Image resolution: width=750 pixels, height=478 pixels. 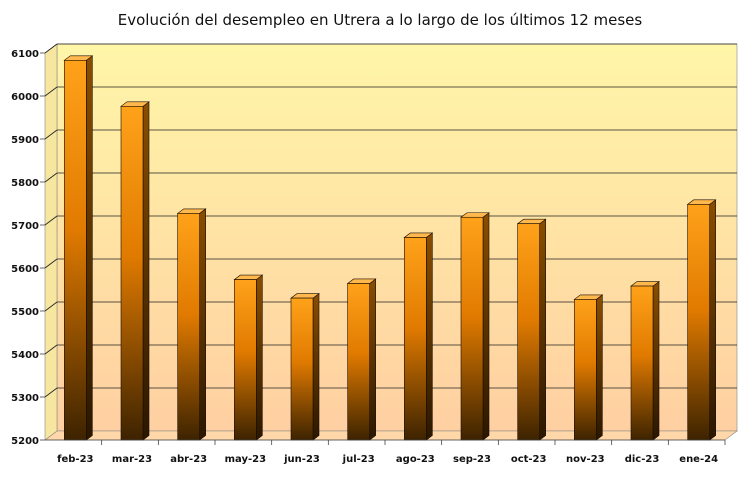 I want to click on x-tick-label: mar-23, so click(x=132, y=459).